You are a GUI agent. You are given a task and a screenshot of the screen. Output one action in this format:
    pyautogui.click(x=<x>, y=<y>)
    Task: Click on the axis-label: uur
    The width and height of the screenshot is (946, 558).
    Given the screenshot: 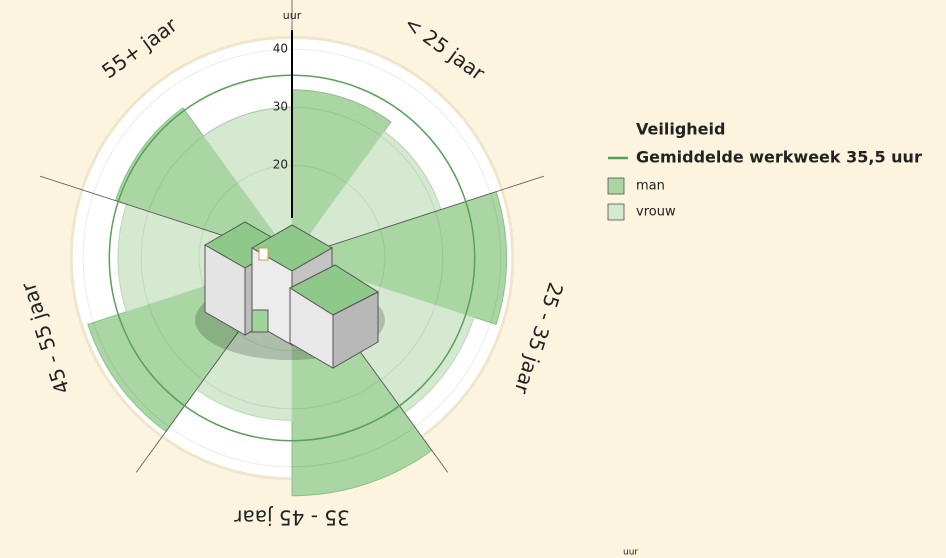 What is the action you would take?
    pyautogui.click(x=292, y=15)
    